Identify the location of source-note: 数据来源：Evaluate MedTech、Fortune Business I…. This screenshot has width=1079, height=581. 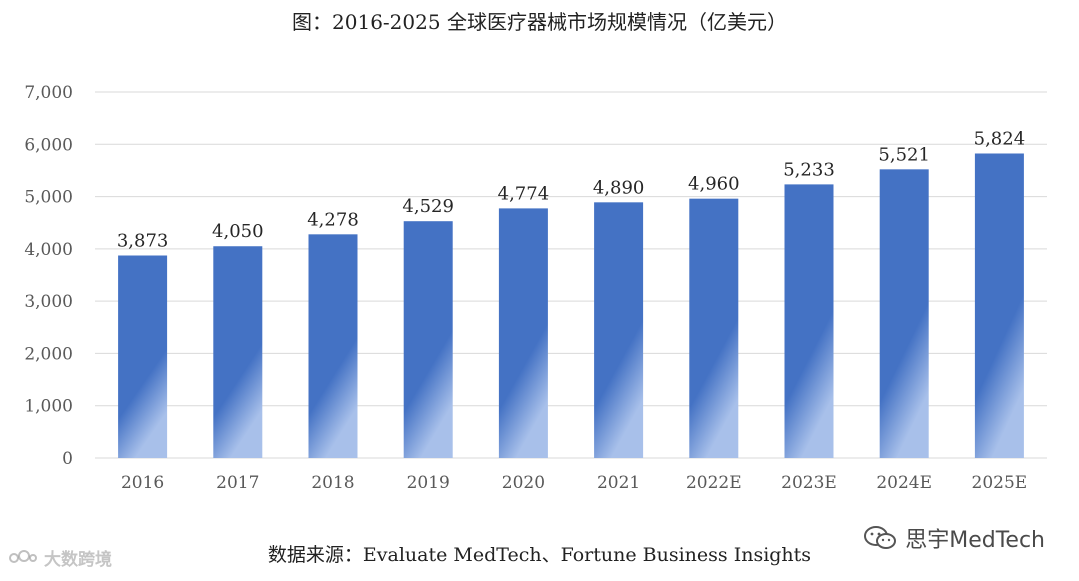
(539, 555).